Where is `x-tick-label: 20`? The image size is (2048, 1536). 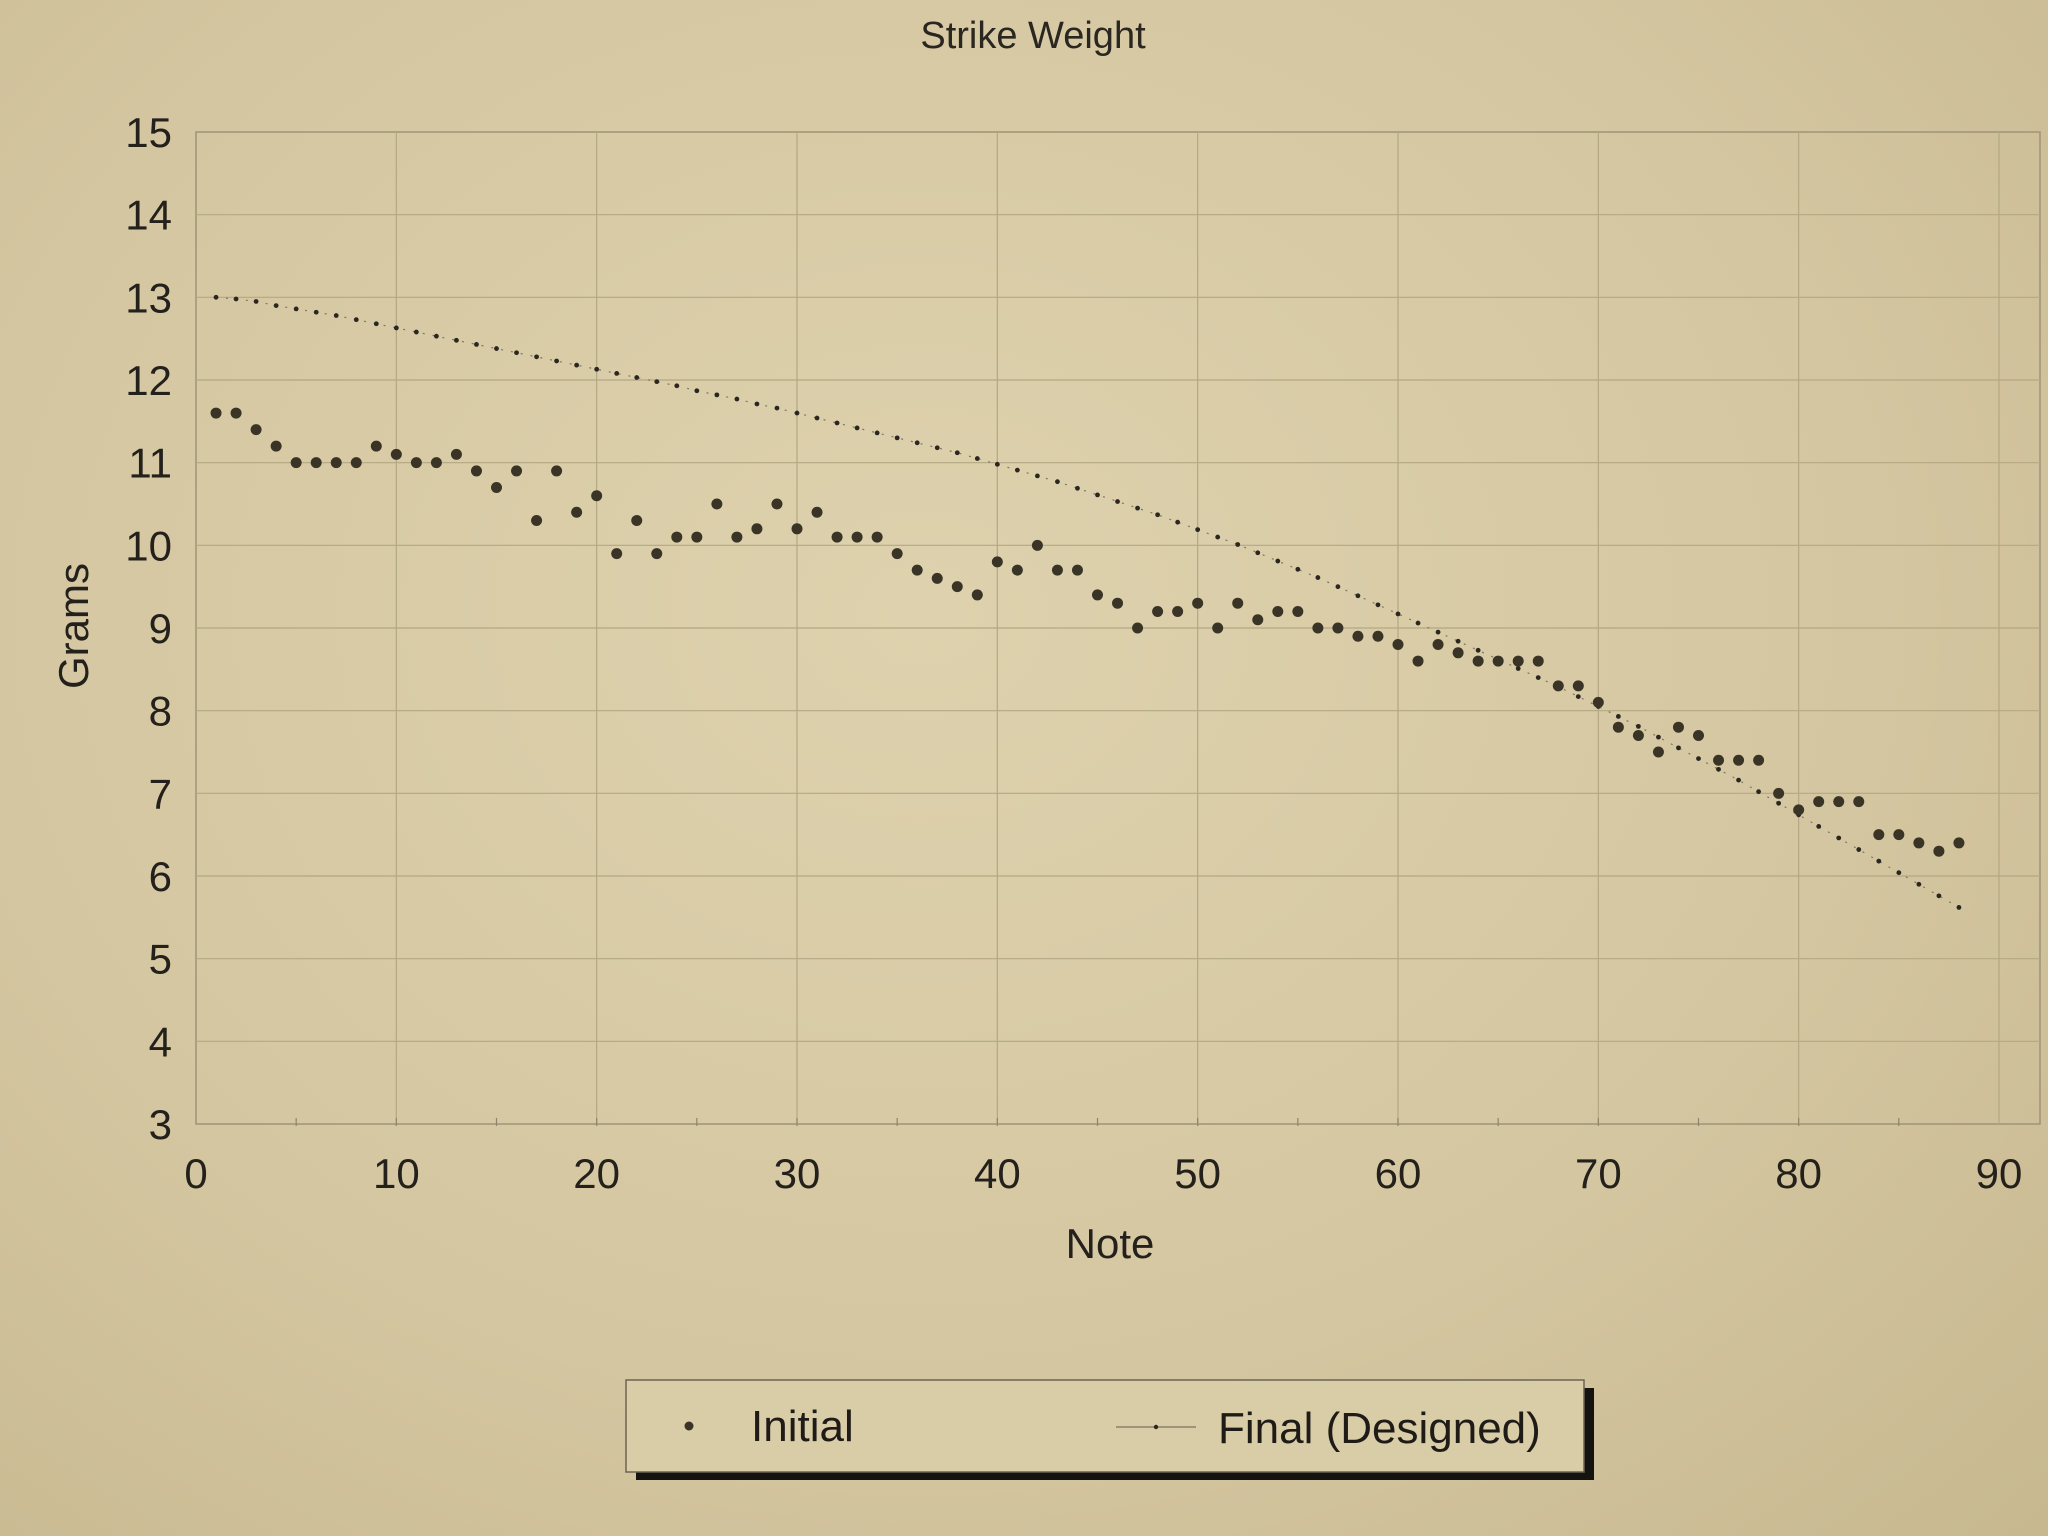 x-tick-label: 20 is located at coordinates (596, 1173).